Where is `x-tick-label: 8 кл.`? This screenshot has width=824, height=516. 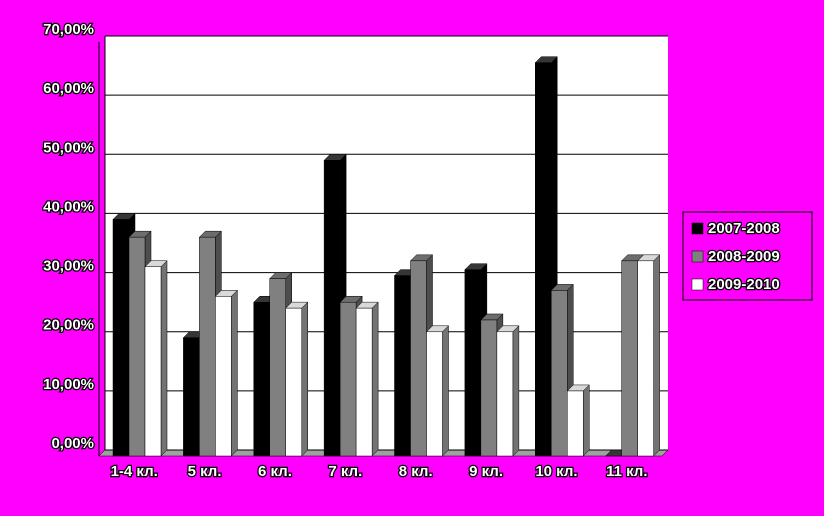 x-tick-label: 8 кл. is located at coordinates (416, 471).